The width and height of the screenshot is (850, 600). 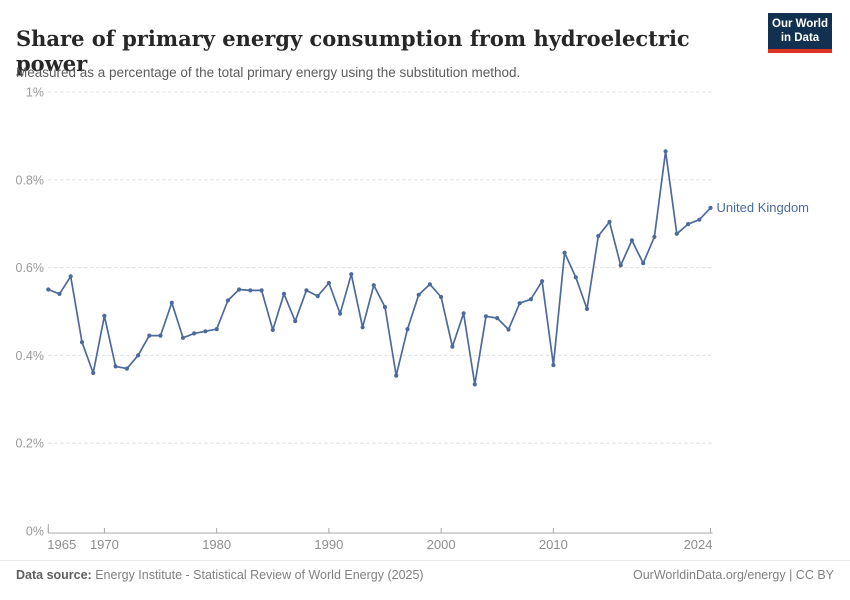 I want to click on y-tick-label: 0.4%, so click(x=30, y=356).